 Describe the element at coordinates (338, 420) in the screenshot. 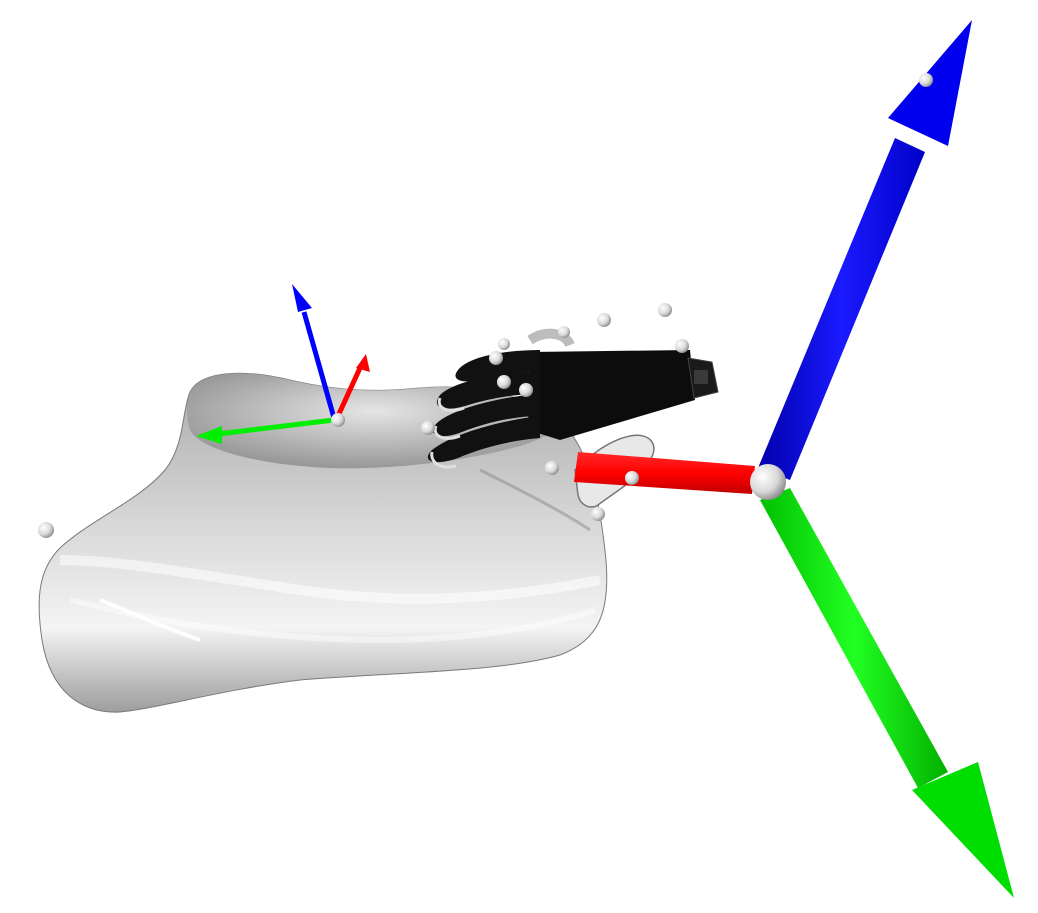

I see `object-origin-marker` at that location.